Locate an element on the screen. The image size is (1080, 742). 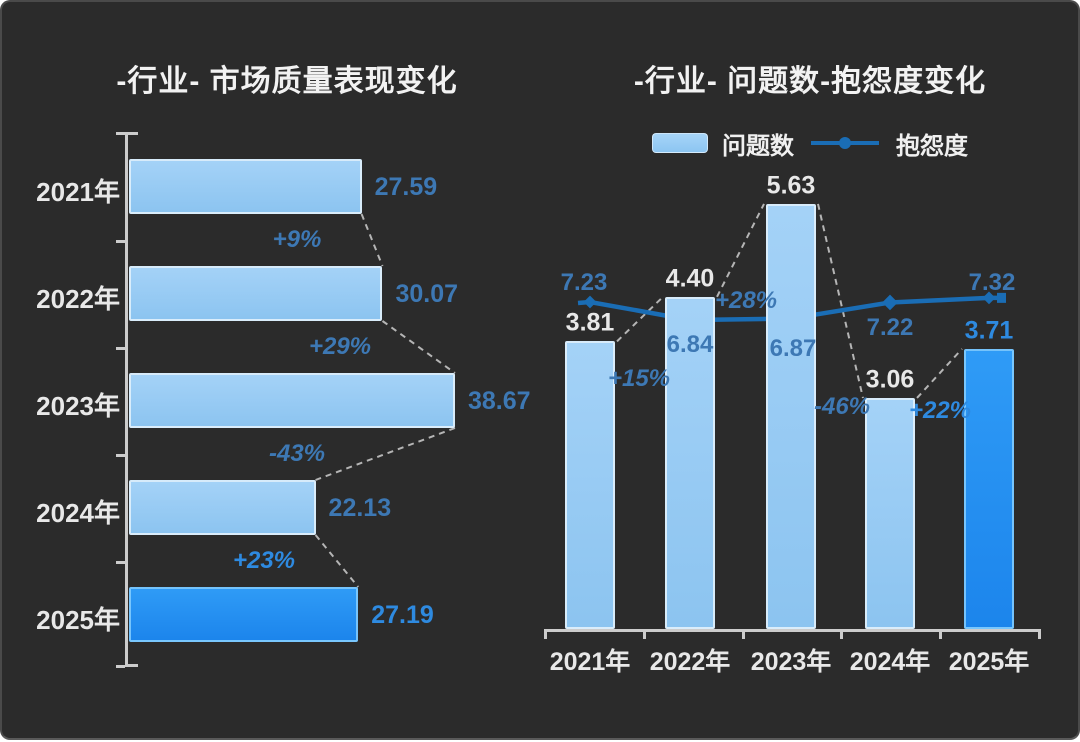
right-bar-2022年 is located at coordinates (690, 462).